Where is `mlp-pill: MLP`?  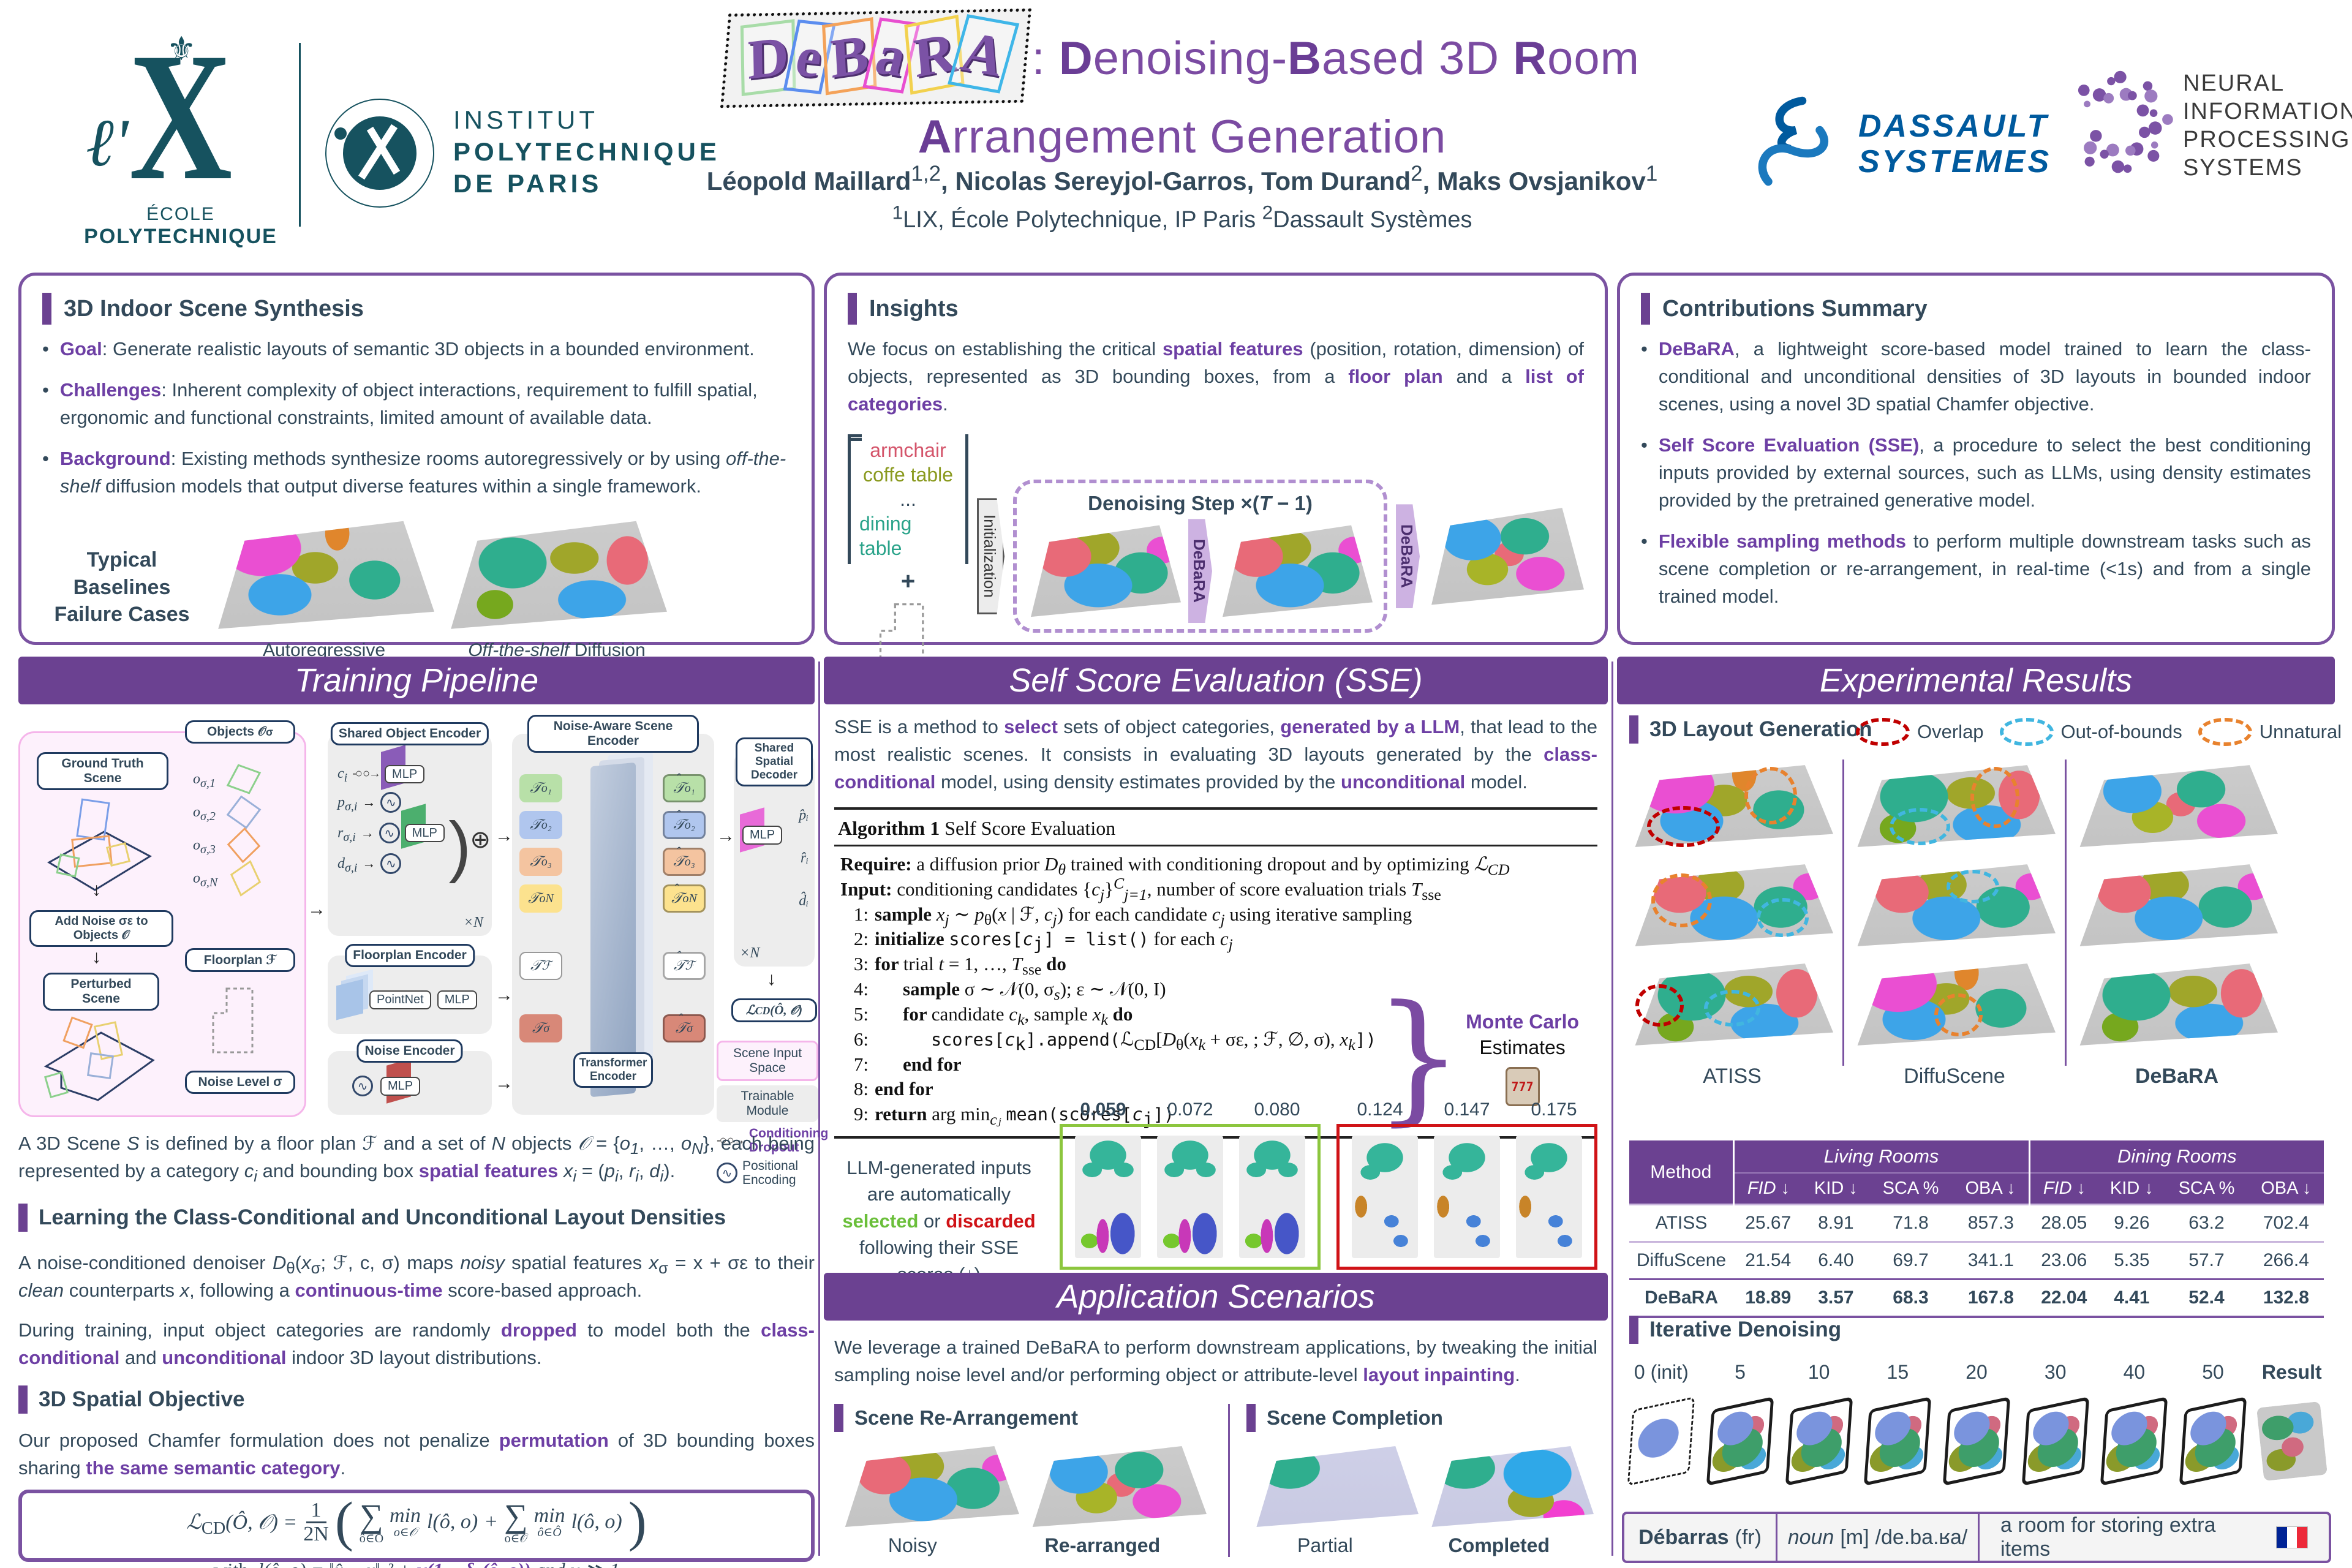
mlp-pill: MLP is located at coordinates (424, 833).